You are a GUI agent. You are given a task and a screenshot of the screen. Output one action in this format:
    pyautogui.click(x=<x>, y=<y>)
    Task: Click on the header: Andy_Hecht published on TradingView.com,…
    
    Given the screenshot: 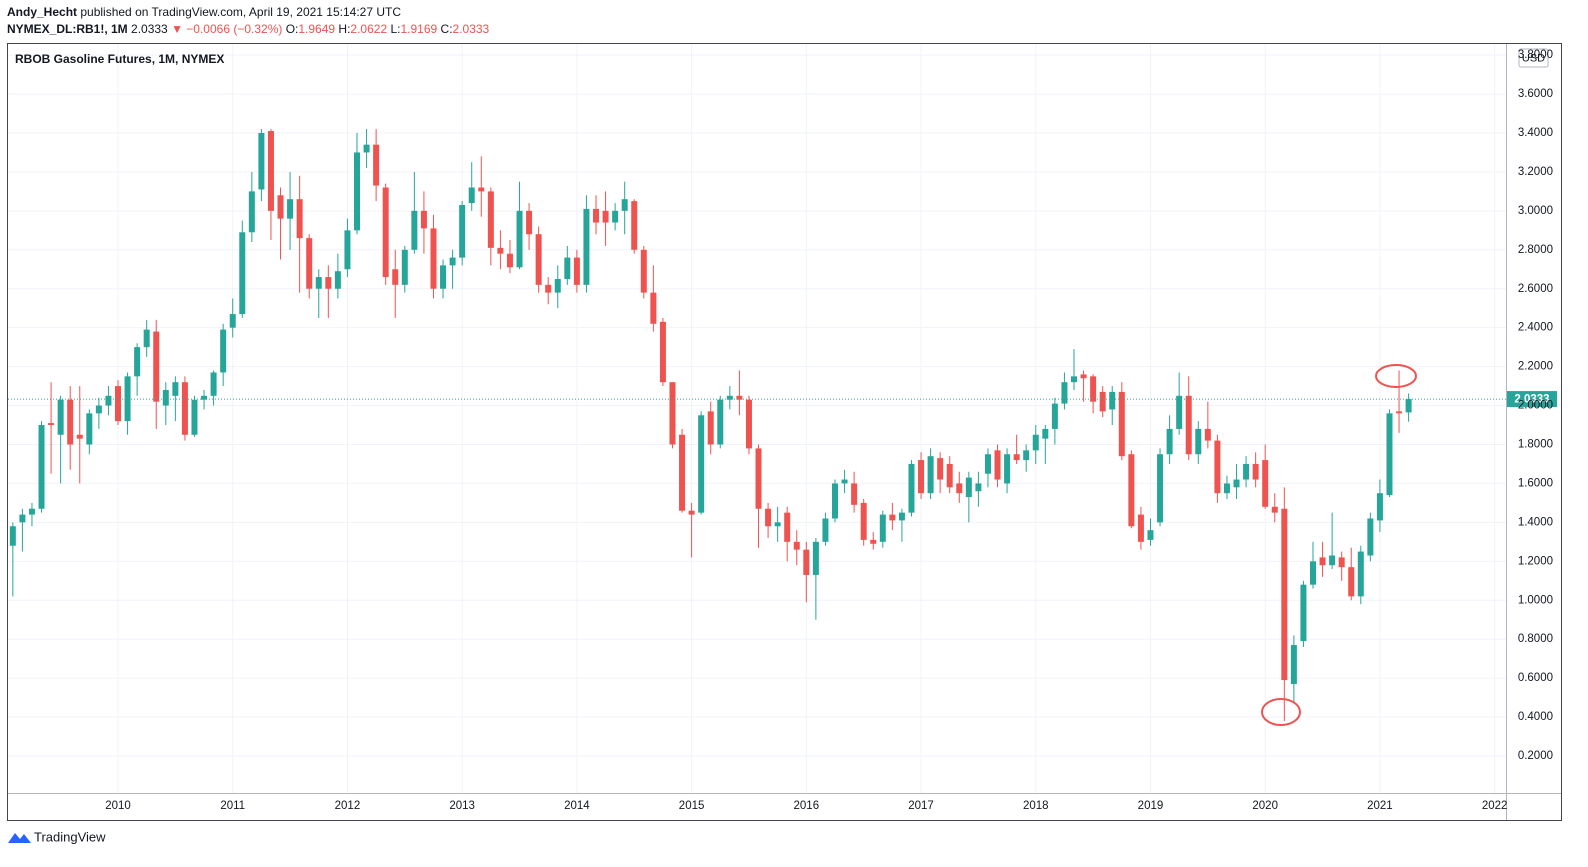 What is the action you would take?
    pyautogui.click(x=248, y=21)
    